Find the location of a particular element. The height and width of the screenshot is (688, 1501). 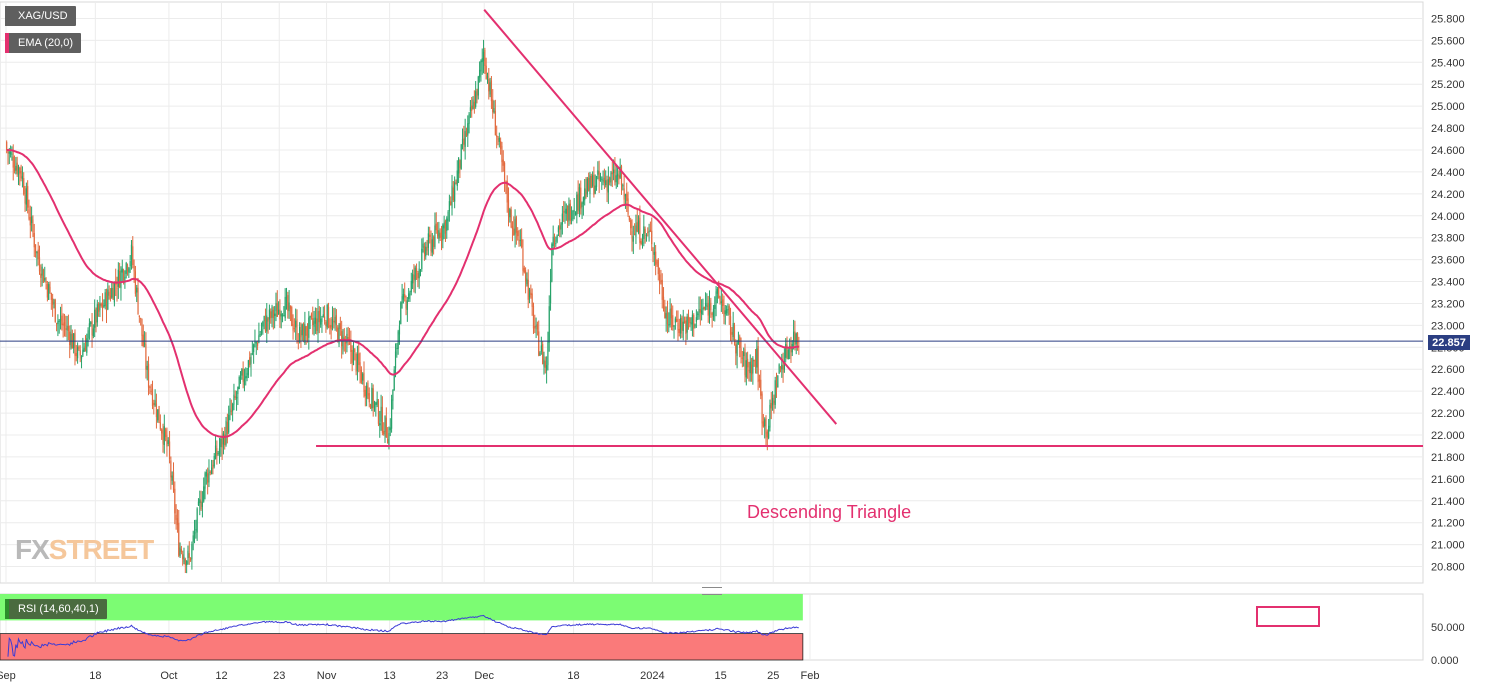

rsi-legend: RSI (14,60,40,1) is located at coordinates (56, 609).